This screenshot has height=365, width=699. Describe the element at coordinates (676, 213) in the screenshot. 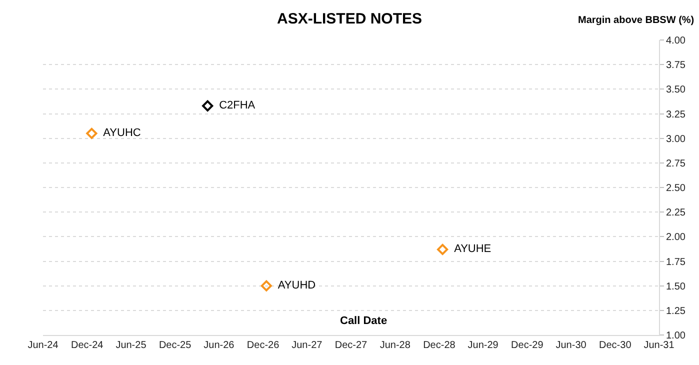

I see `y-tick-label: 2.25` at that location.